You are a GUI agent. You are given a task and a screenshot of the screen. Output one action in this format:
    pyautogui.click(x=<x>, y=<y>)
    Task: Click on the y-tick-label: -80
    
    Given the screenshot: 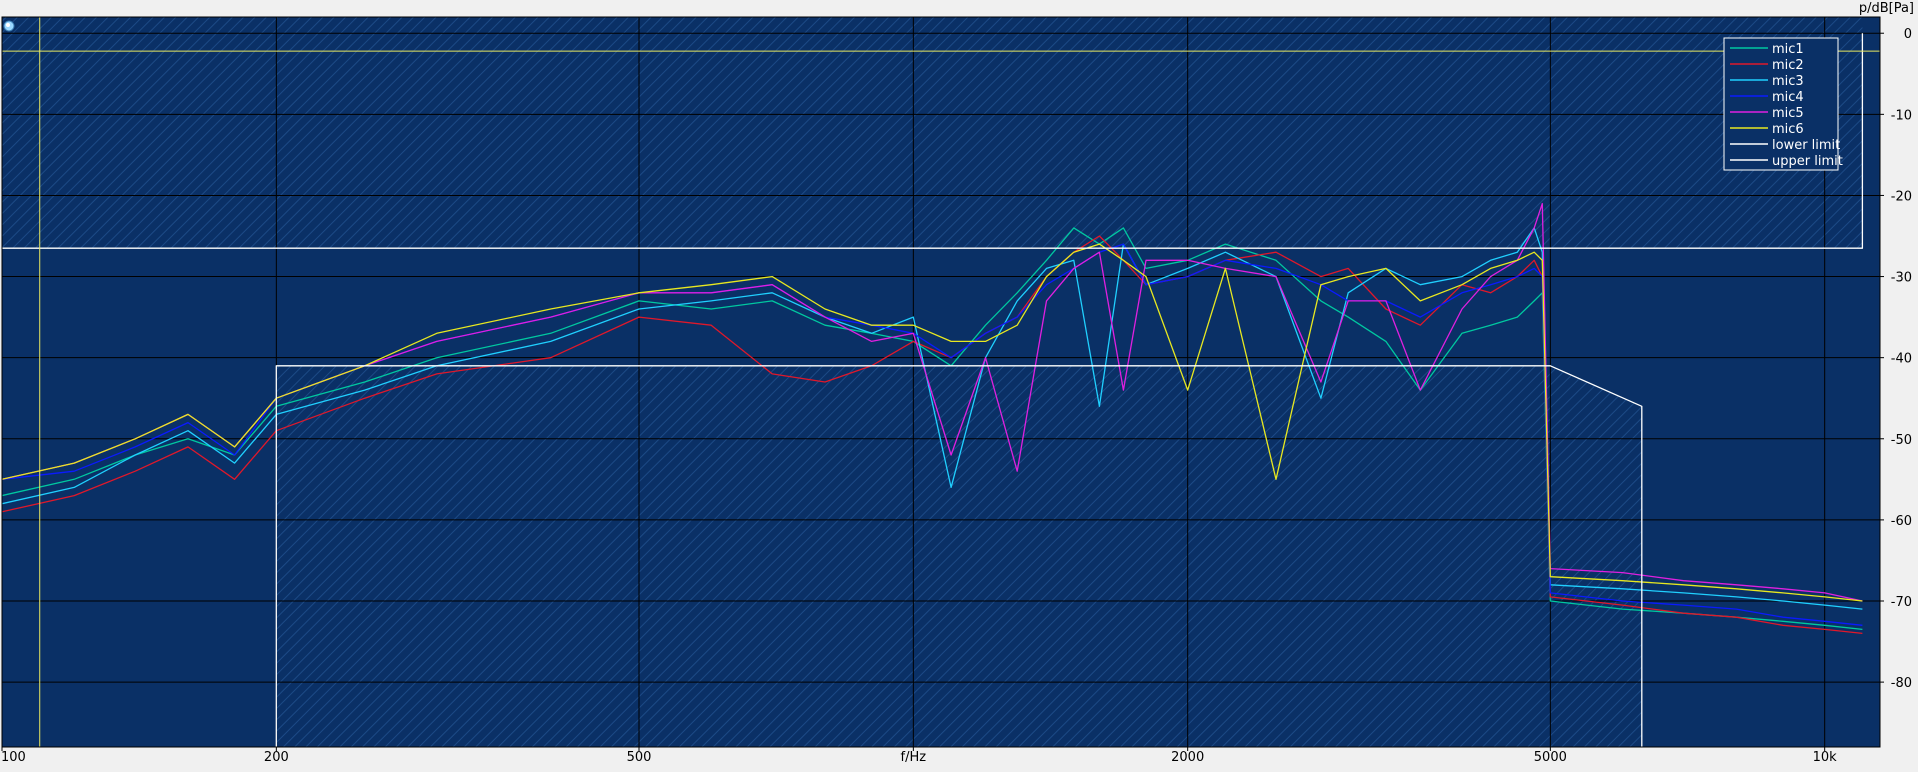 What is the action you would take?
    pyautogui.click(x=1901, y=683)
    